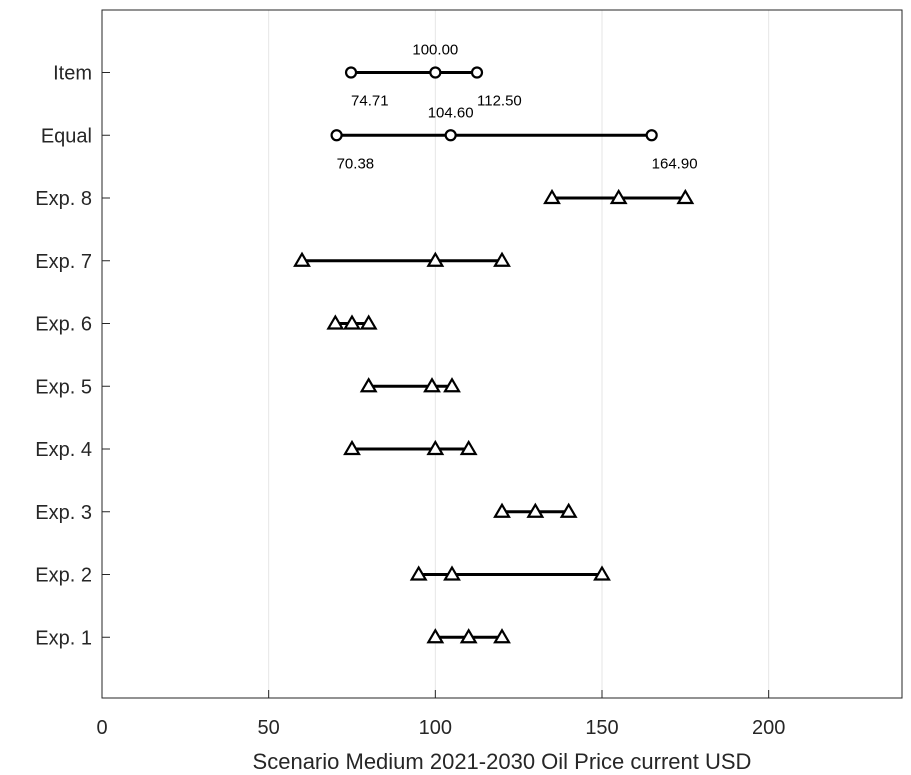 The image size is (911, 775). I want to click on y-tick-label-exp-5: Exp. 5, so click(63, 387).